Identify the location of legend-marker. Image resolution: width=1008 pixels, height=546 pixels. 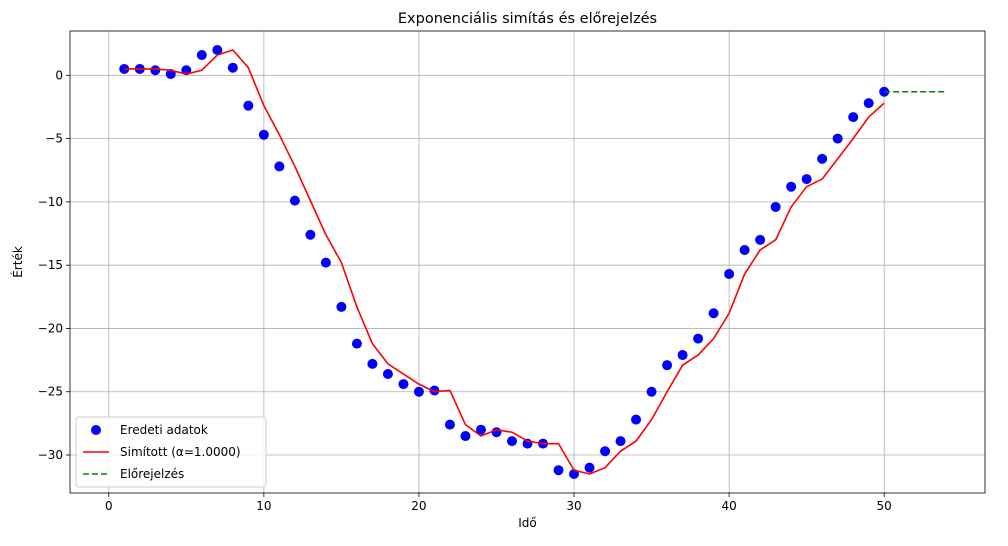
(96, 430).